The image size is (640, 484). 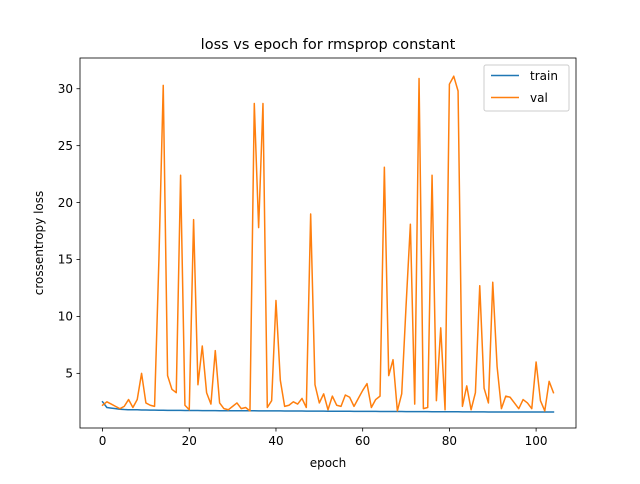 I want to click on legend: train val, so click(x=526, y=88).